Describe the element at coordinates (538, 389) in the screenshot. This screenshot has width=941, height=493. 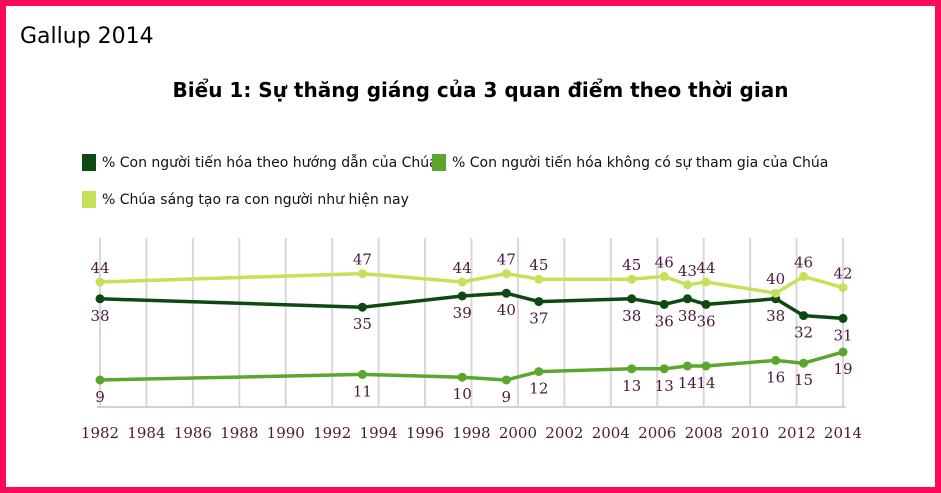
I see `data-label: 12` at that location.